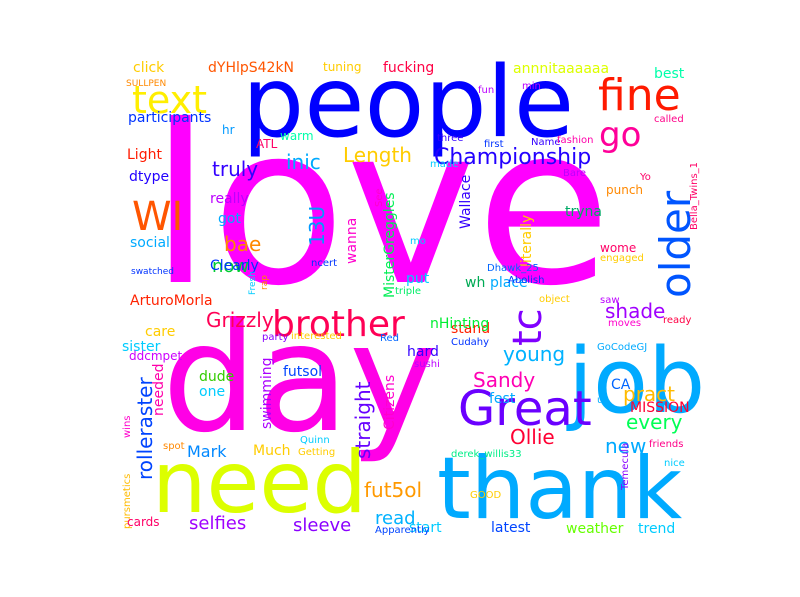 This screenshot has height=597, width=800. What do you see at coordinates (645, 177) in the screenshot?
I see `word-yo: Yo` at bounding box center [645, 177].